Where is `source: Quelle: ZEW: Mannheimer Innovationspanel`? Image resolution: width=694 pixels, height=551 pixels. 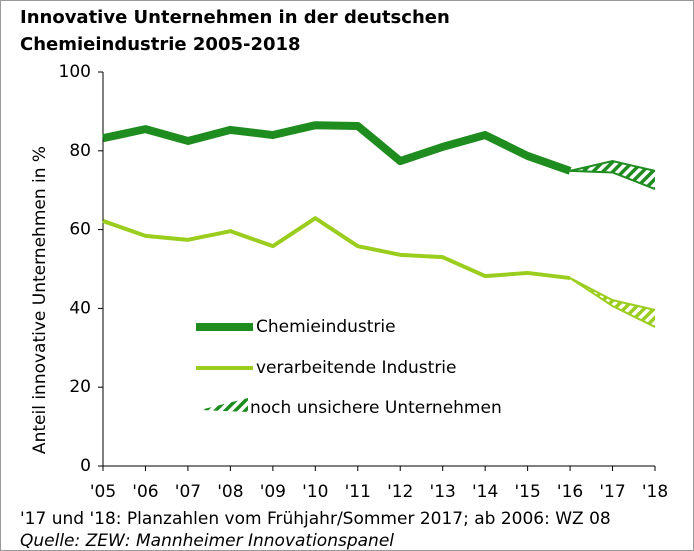 source: Quelle: ZEW: Mannheimer Innovationspanel is located at coordinates (207, 541).